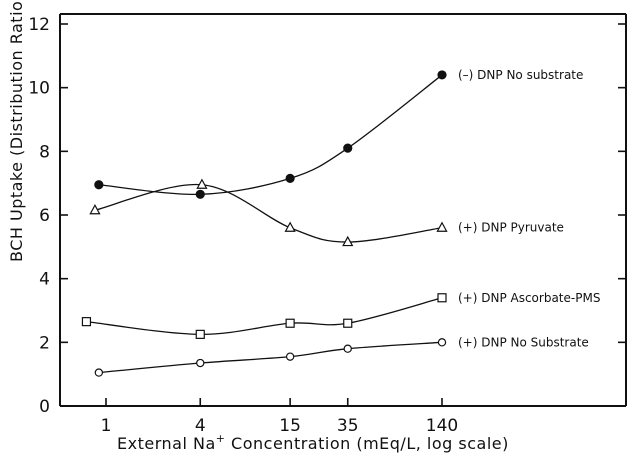 This screenshot has height=457, width=640. What do you see at coordinates (290, 426) in the screenshot?
I see `x-tick-label: 15` at bounding box center [290, 426].